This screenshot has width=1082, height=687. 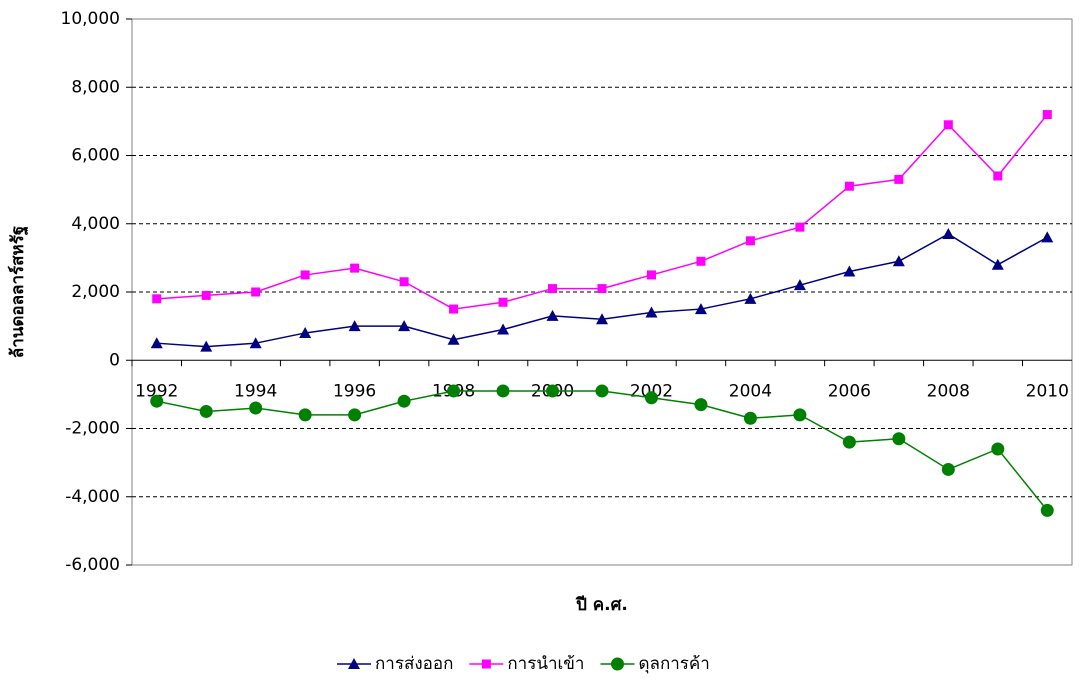 What do you see at coordinates (95, 156) in the screenshot?
I see `y-tick-label: 6,000` at bounding box center [95, 156].